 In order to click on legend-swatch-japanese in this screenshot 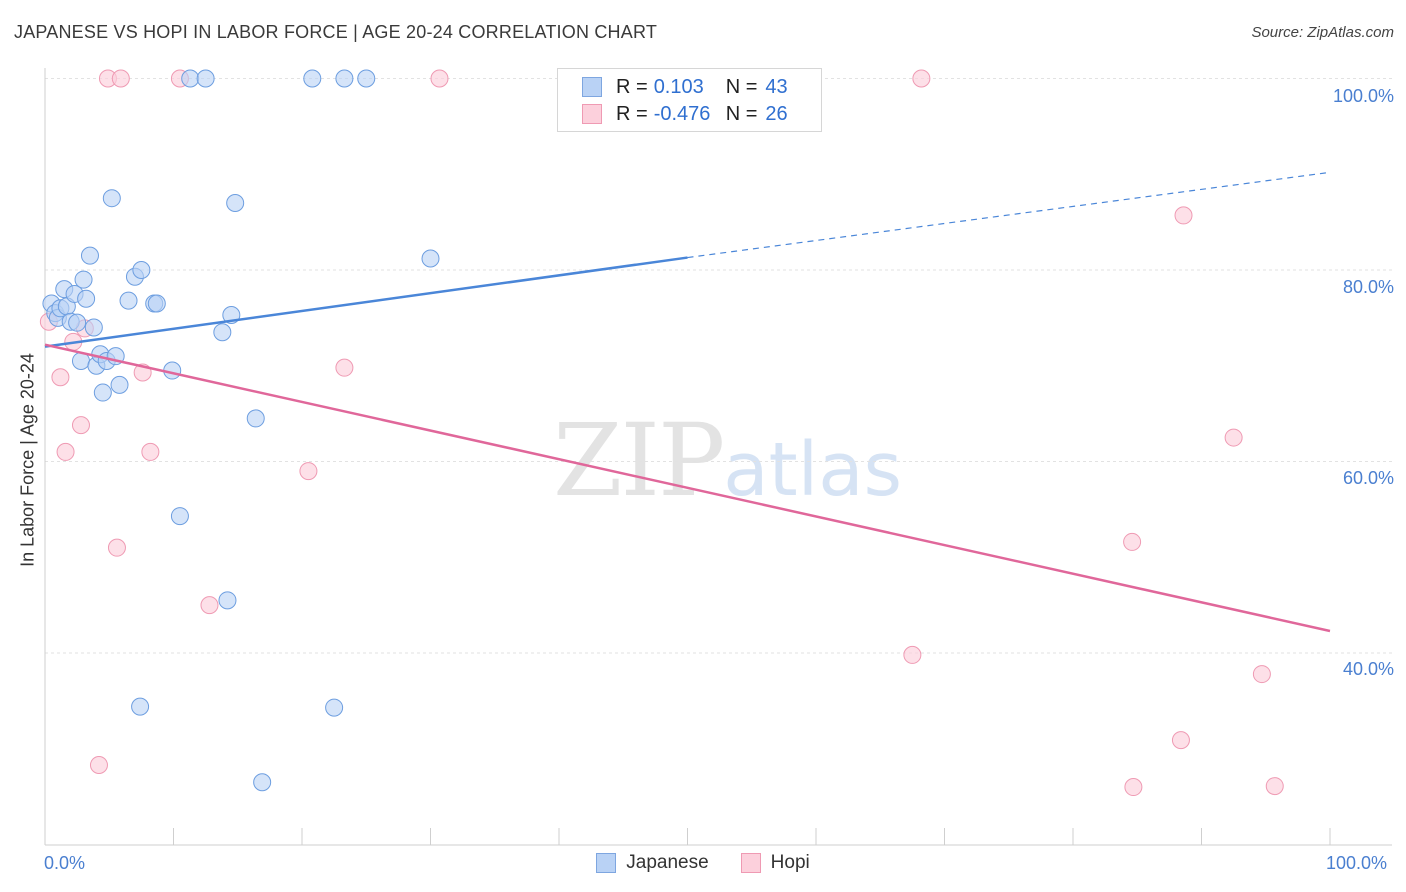, I will do `click(592, 87)`.